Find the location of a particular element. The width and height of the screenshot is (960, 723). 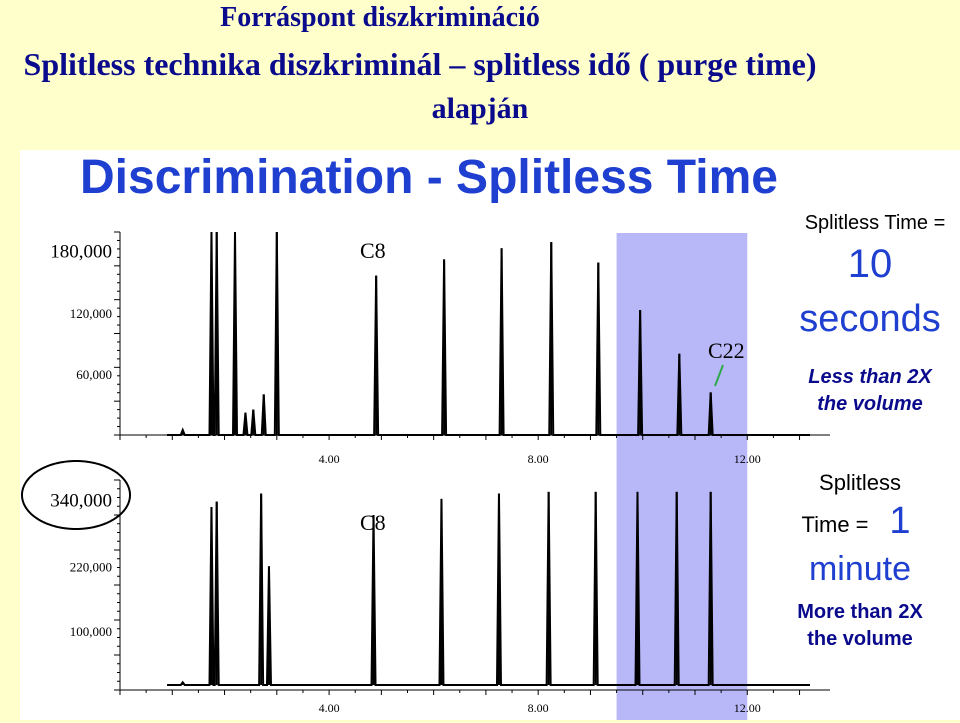

bottom-note-line2: the volume is located at coordinates (860, 639).